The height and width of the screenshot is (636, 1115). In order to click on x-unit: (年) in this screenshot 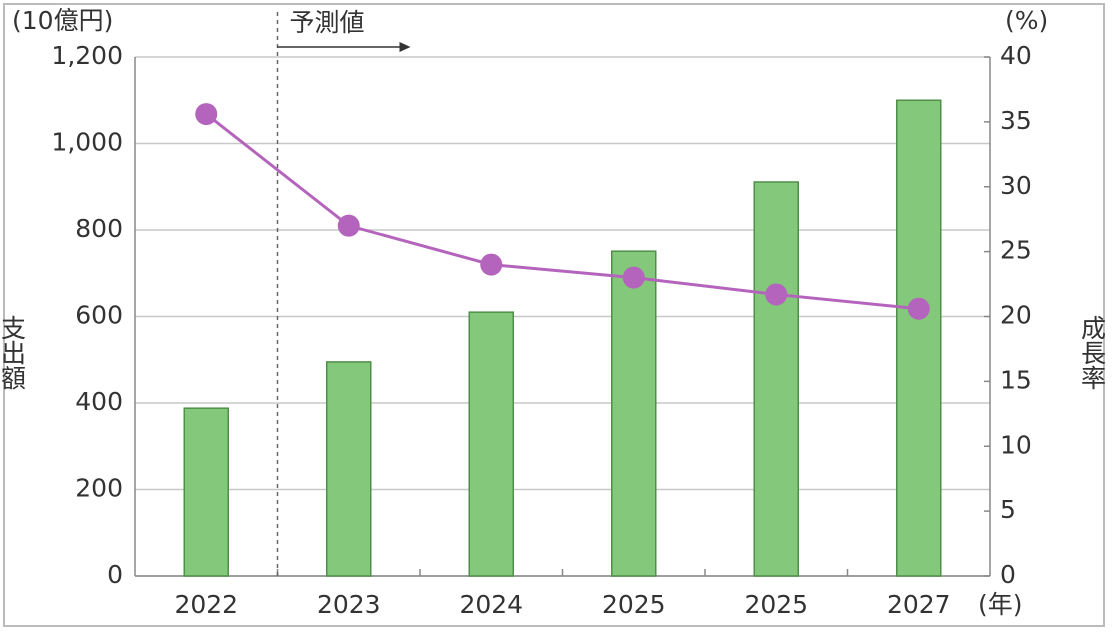, I will do `click(1000, 604)`.